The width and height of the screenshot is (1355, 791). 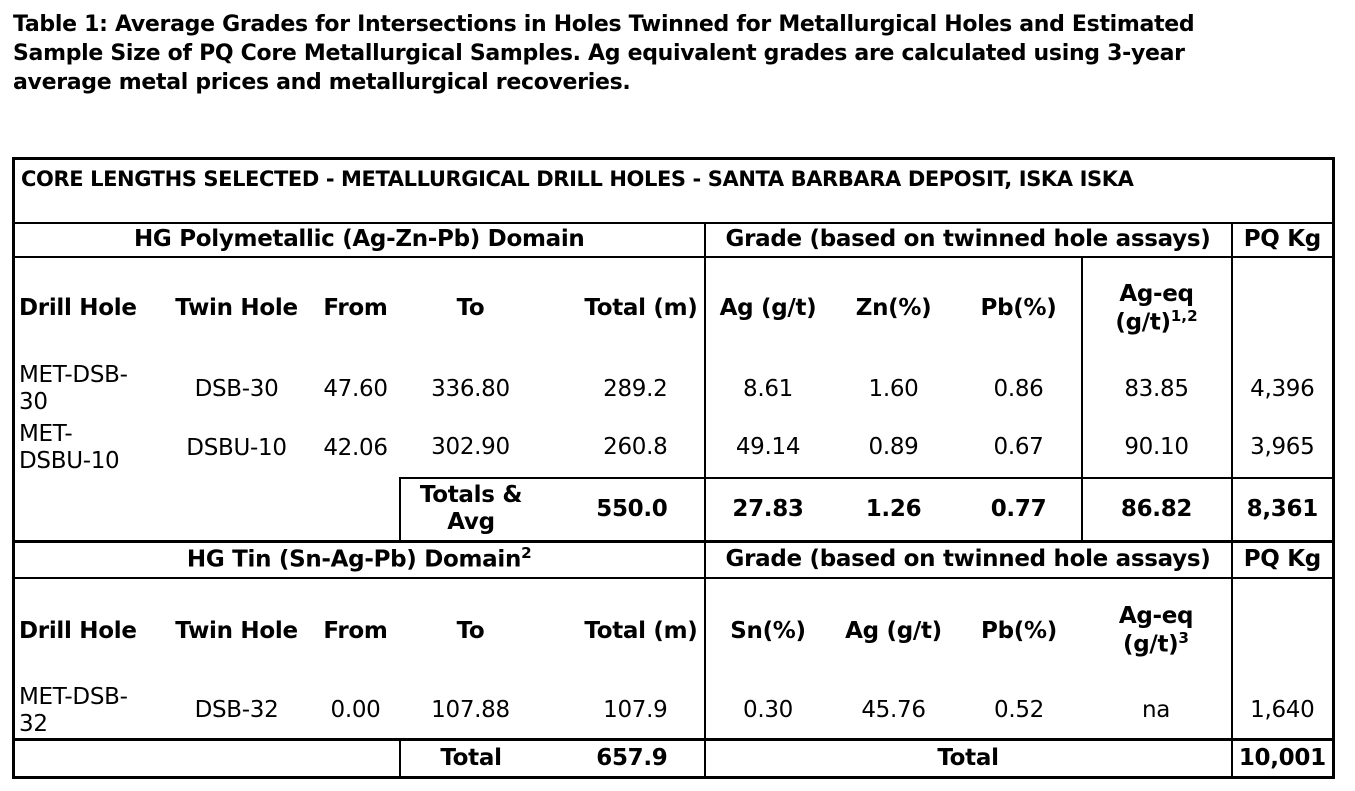 I want to click on ag-cell: 49.14, so click(x=767, y=448).